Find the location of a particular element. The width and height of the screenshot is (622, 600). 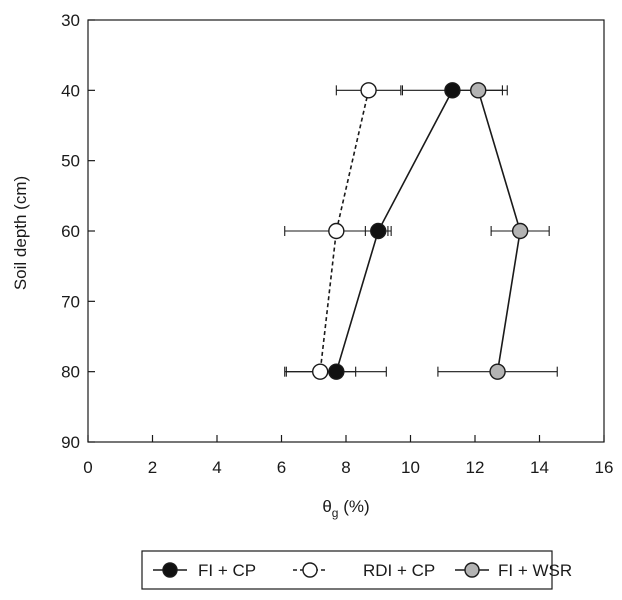

x-axis: 0 2 4 6 8 10 12 14 16 is located at coordinates (348, 456).